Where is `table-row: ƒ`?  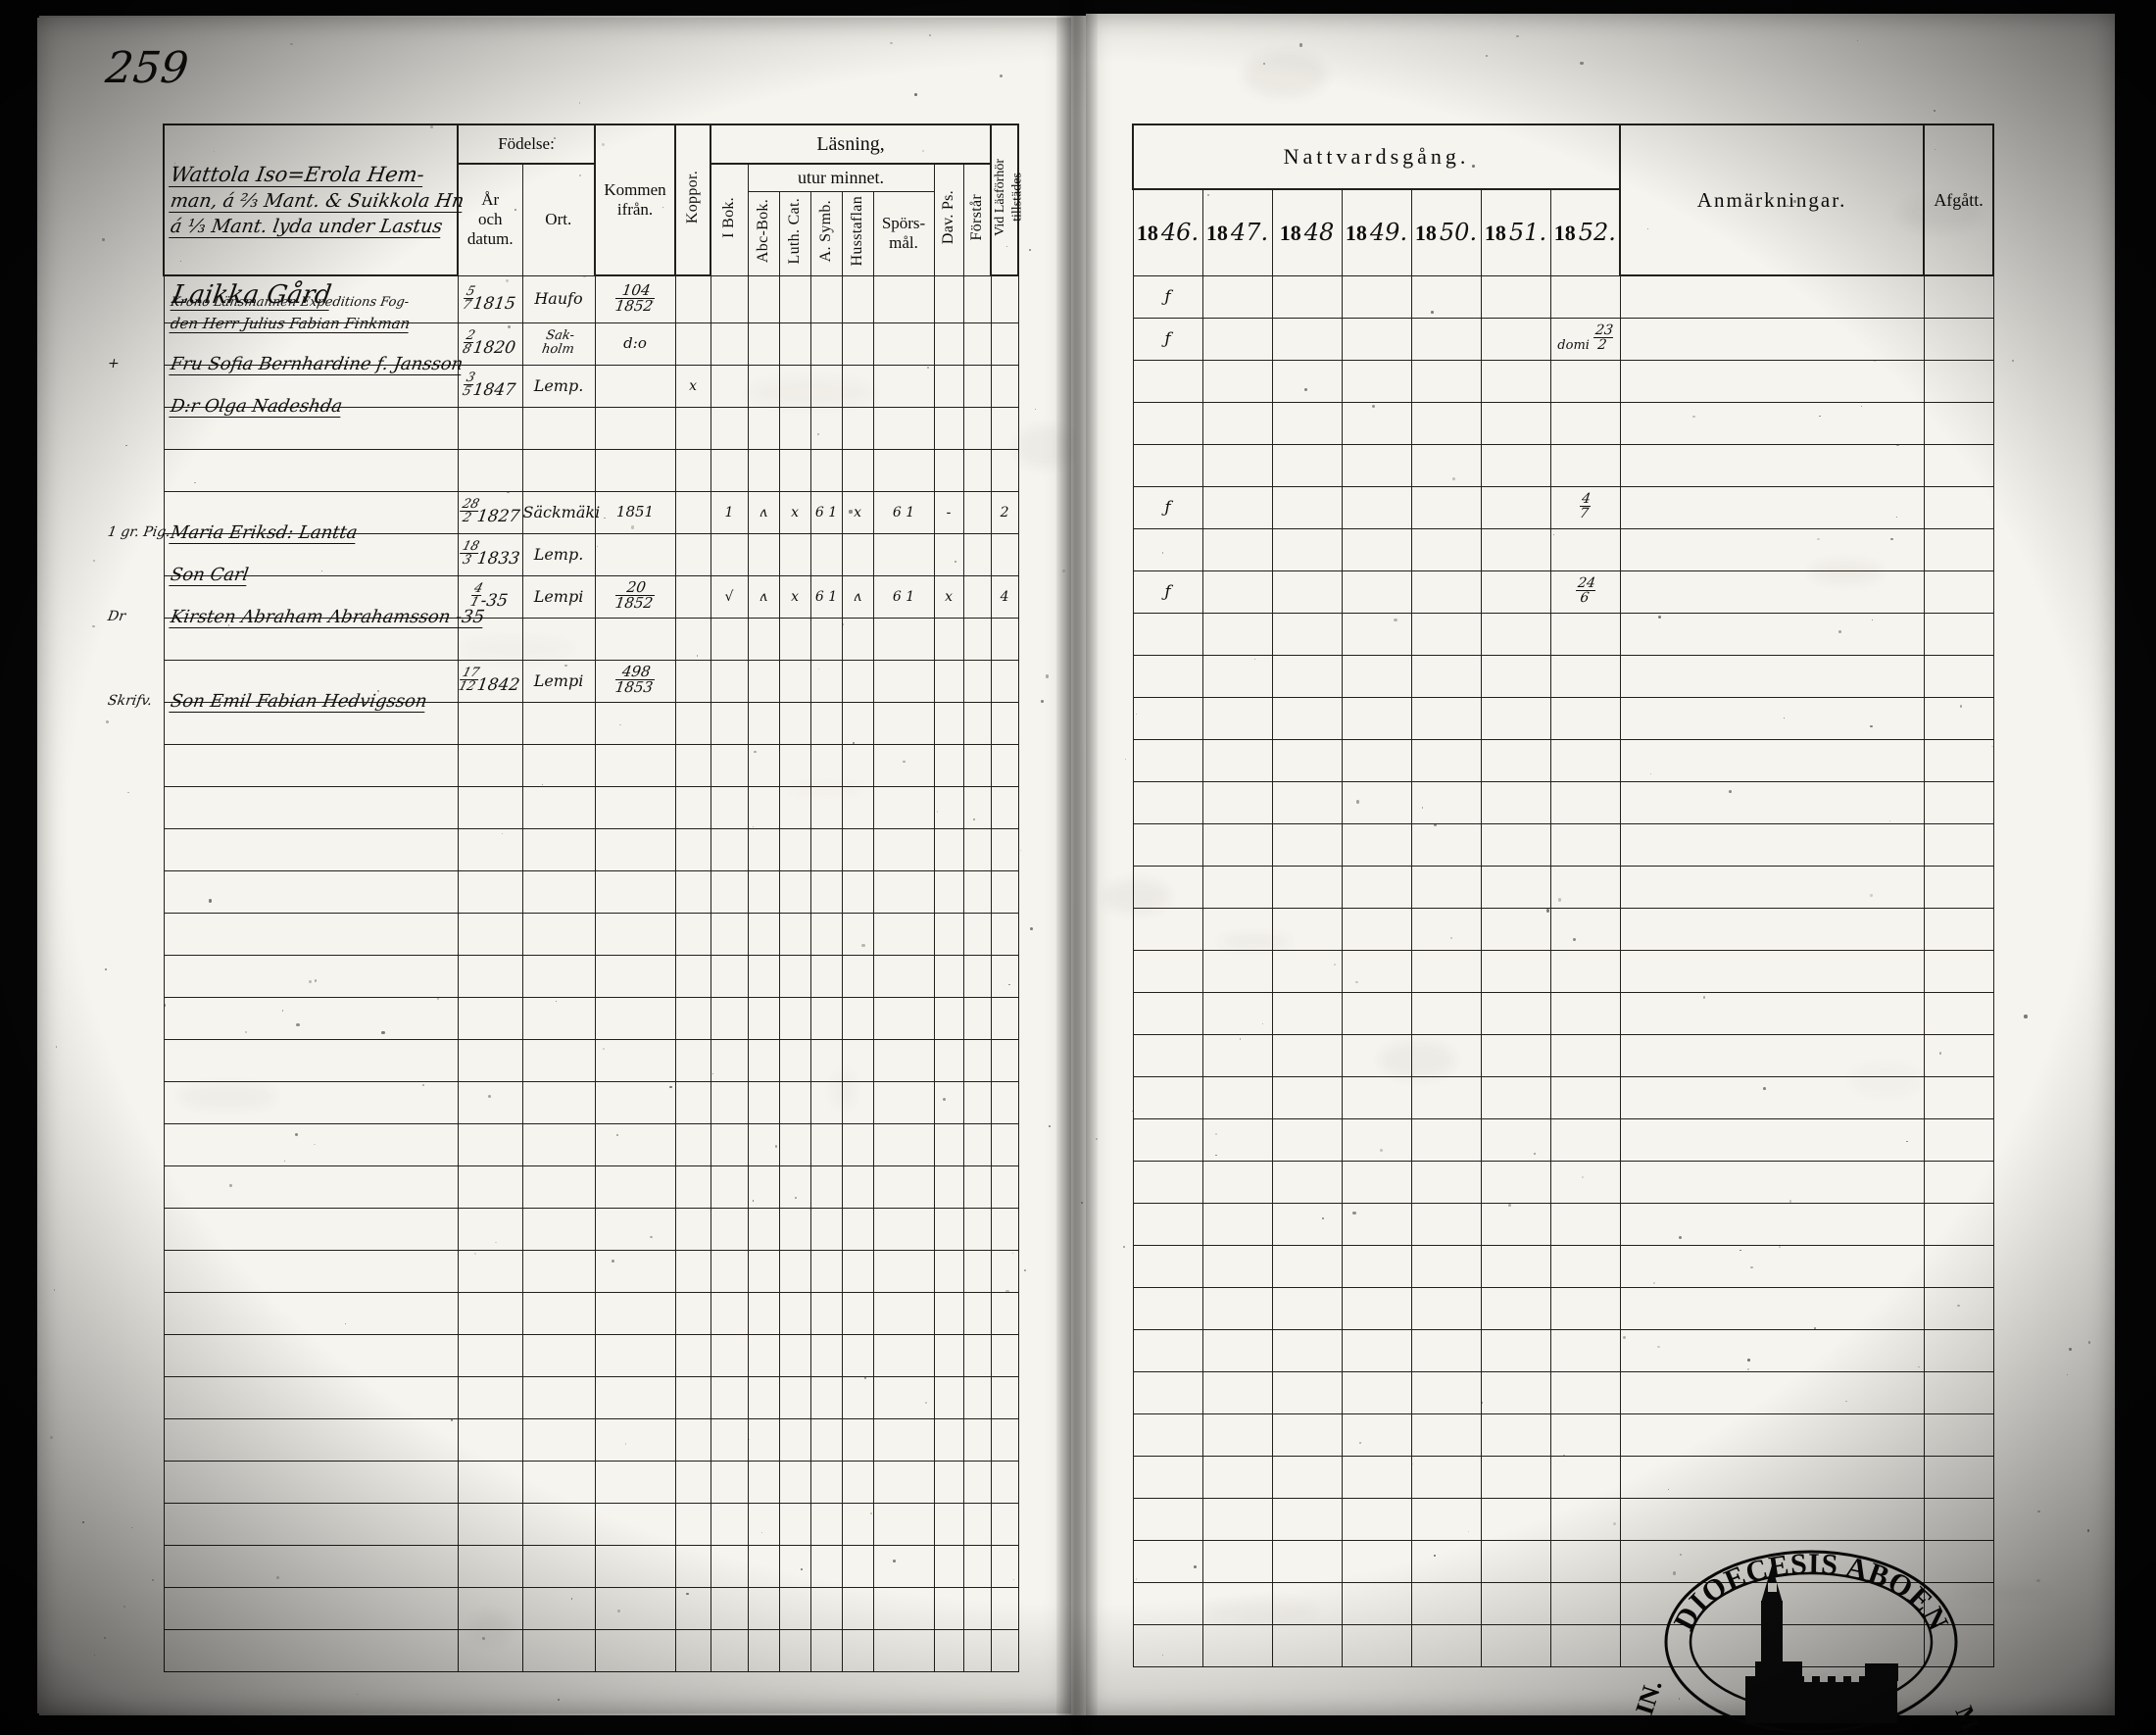
table-row: ƒ is located at coordinates (1563, 296).